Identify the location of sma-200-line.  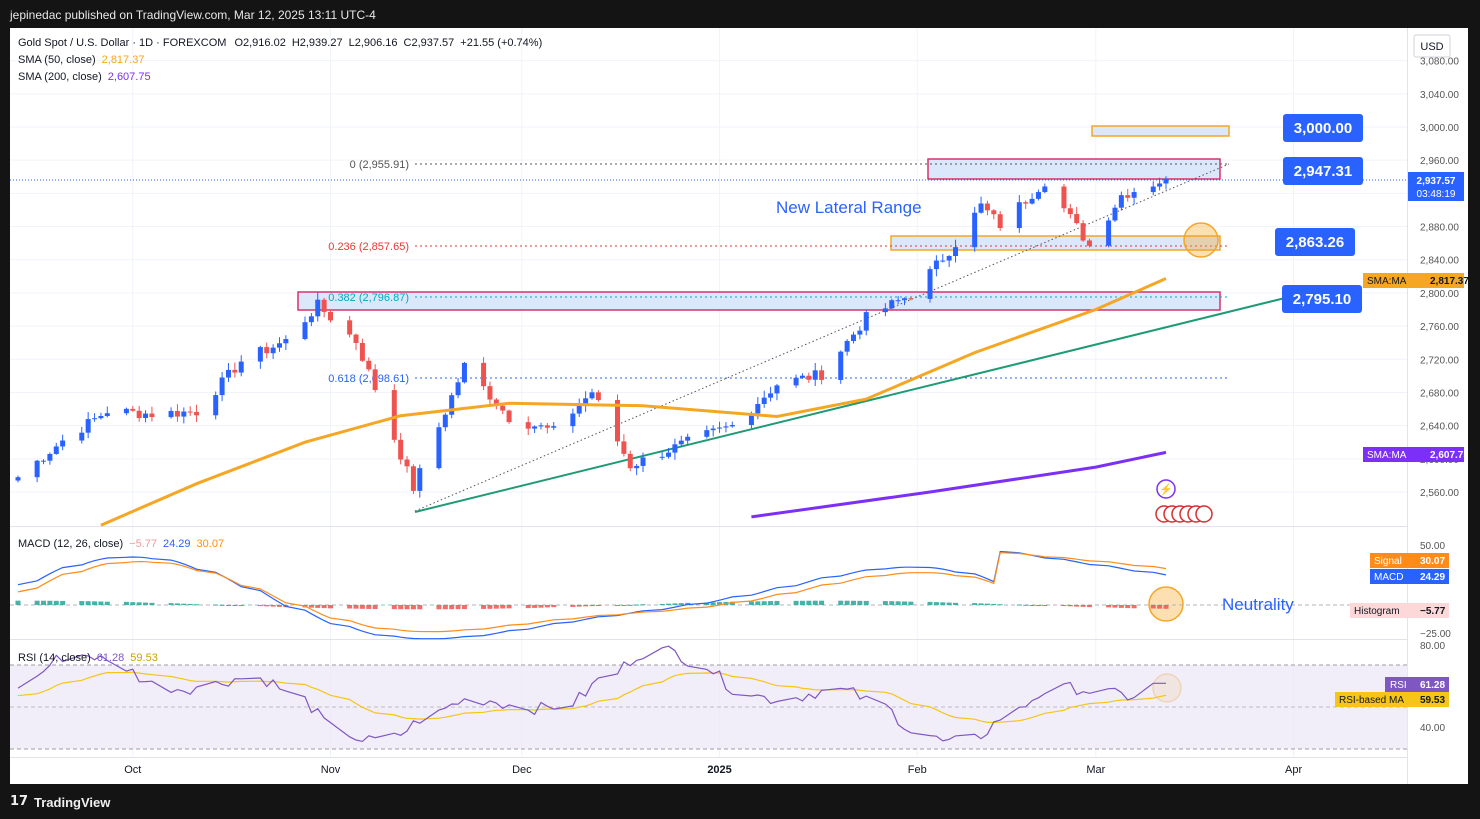
(959, 484).